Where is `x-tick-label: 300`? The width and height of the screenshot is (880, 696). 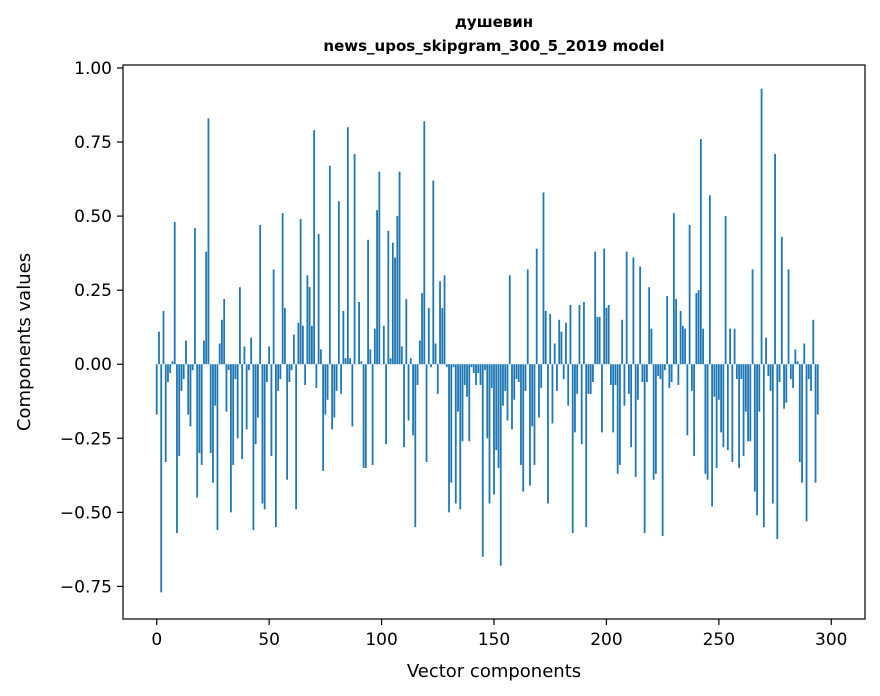 x-tick-label: 300 is located at coordinates (831, 640).